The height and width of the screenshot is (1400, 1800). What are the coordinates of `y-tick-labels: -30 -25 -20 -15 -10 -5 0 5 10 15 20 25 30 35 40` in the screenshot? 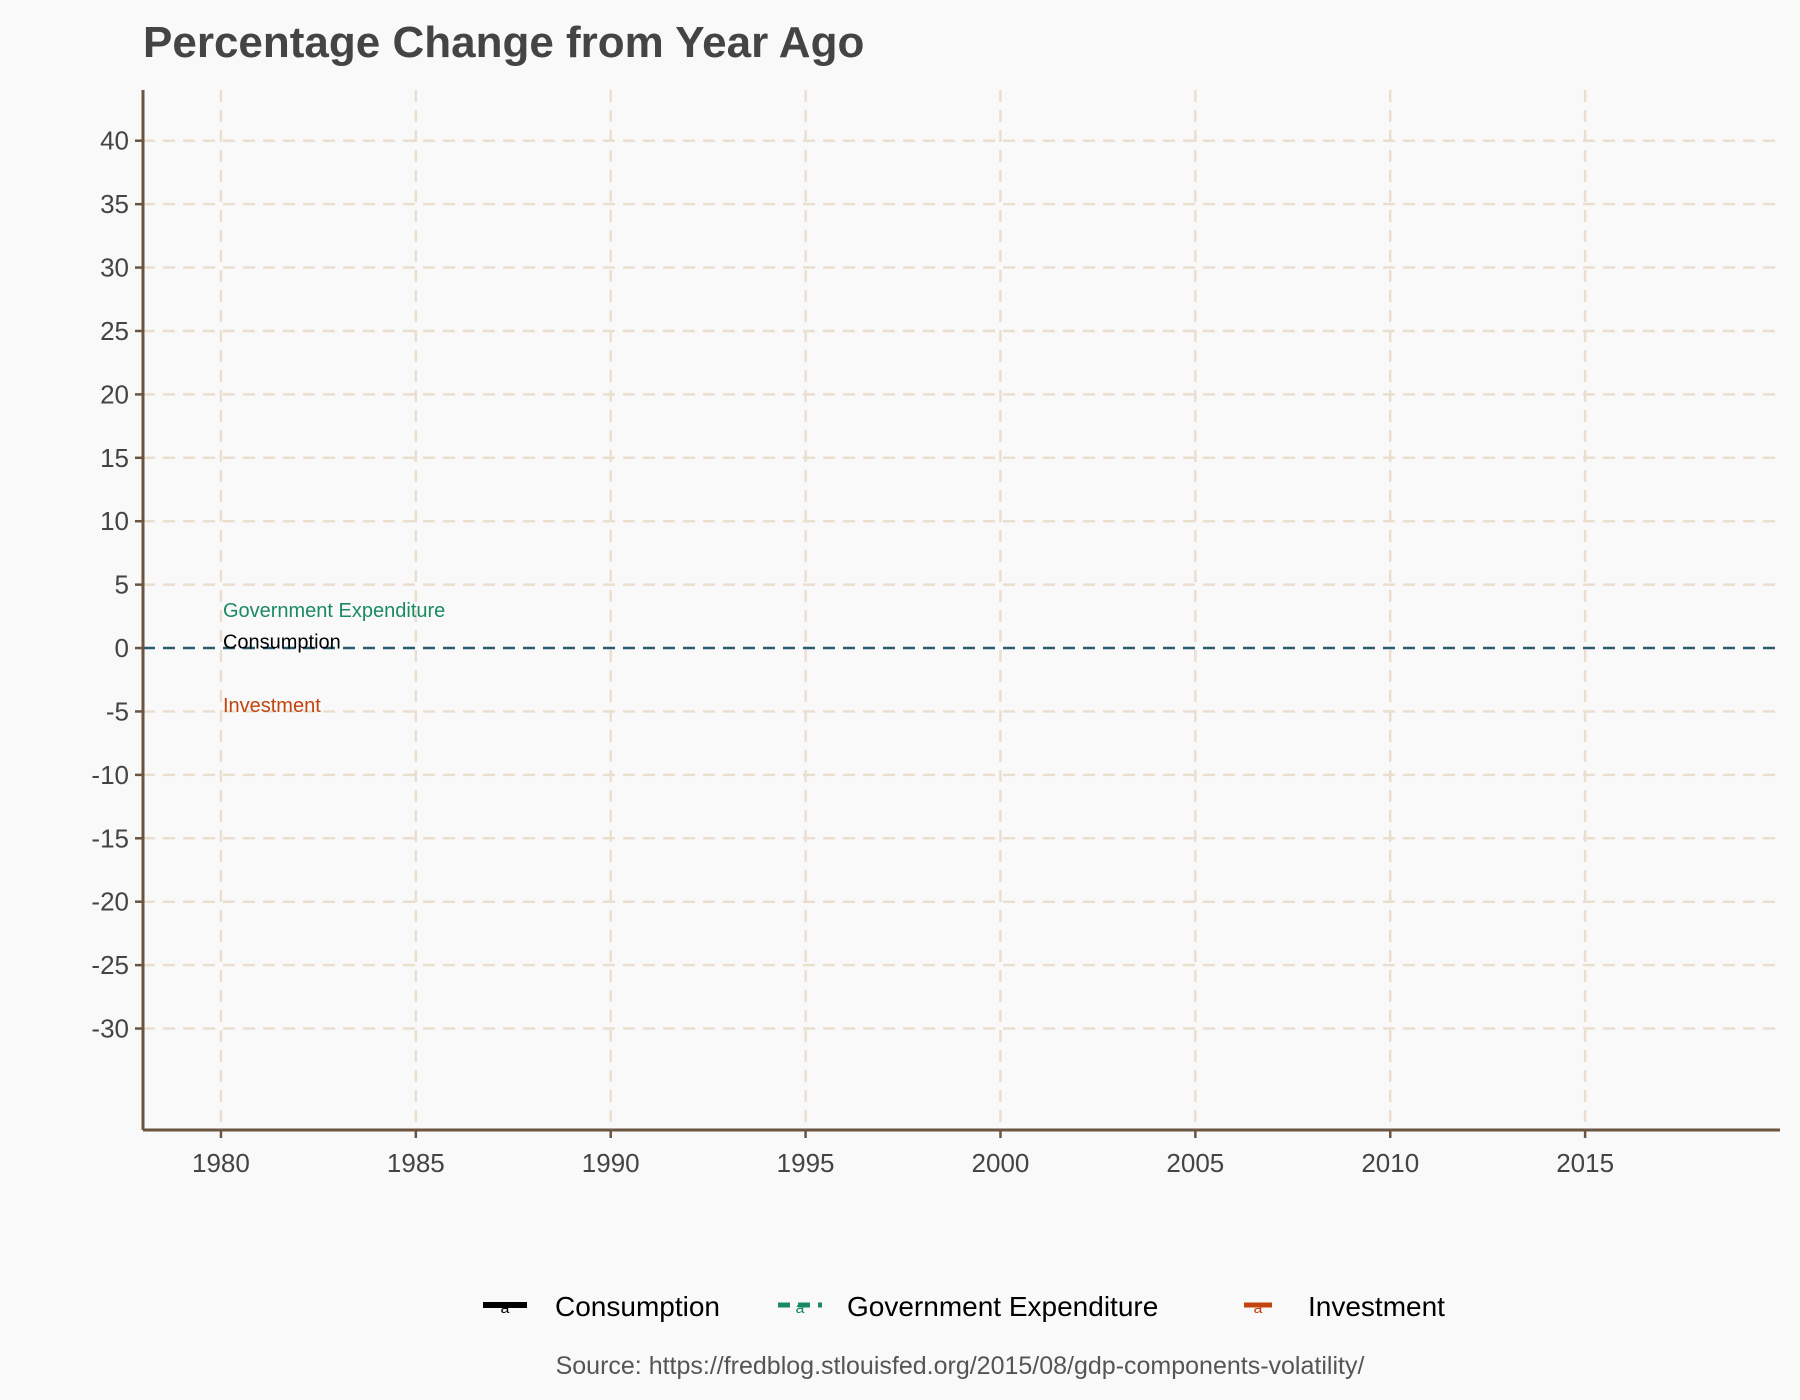 It's located at (117, 585).